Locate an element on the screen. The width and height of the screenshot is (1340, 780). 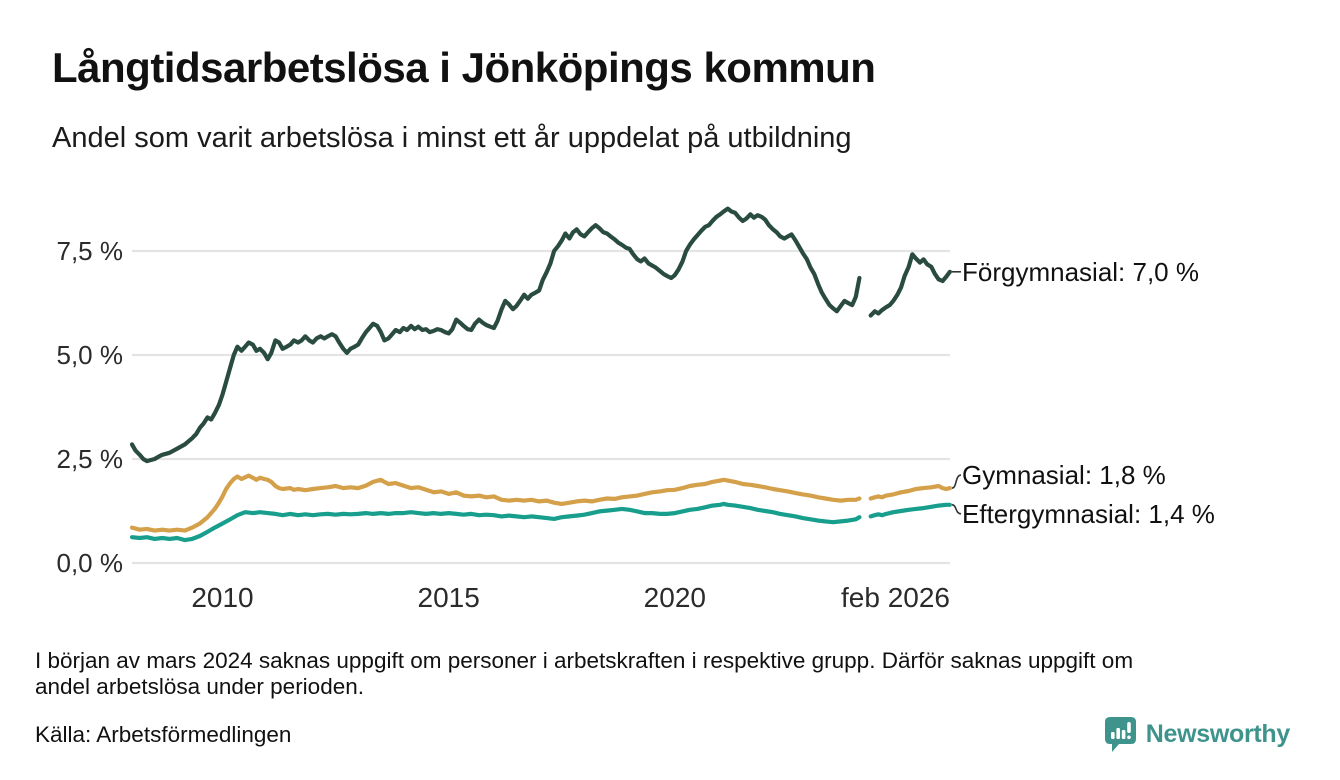
x-tick-label: feb 2026 is located at coordinates (895, 597).